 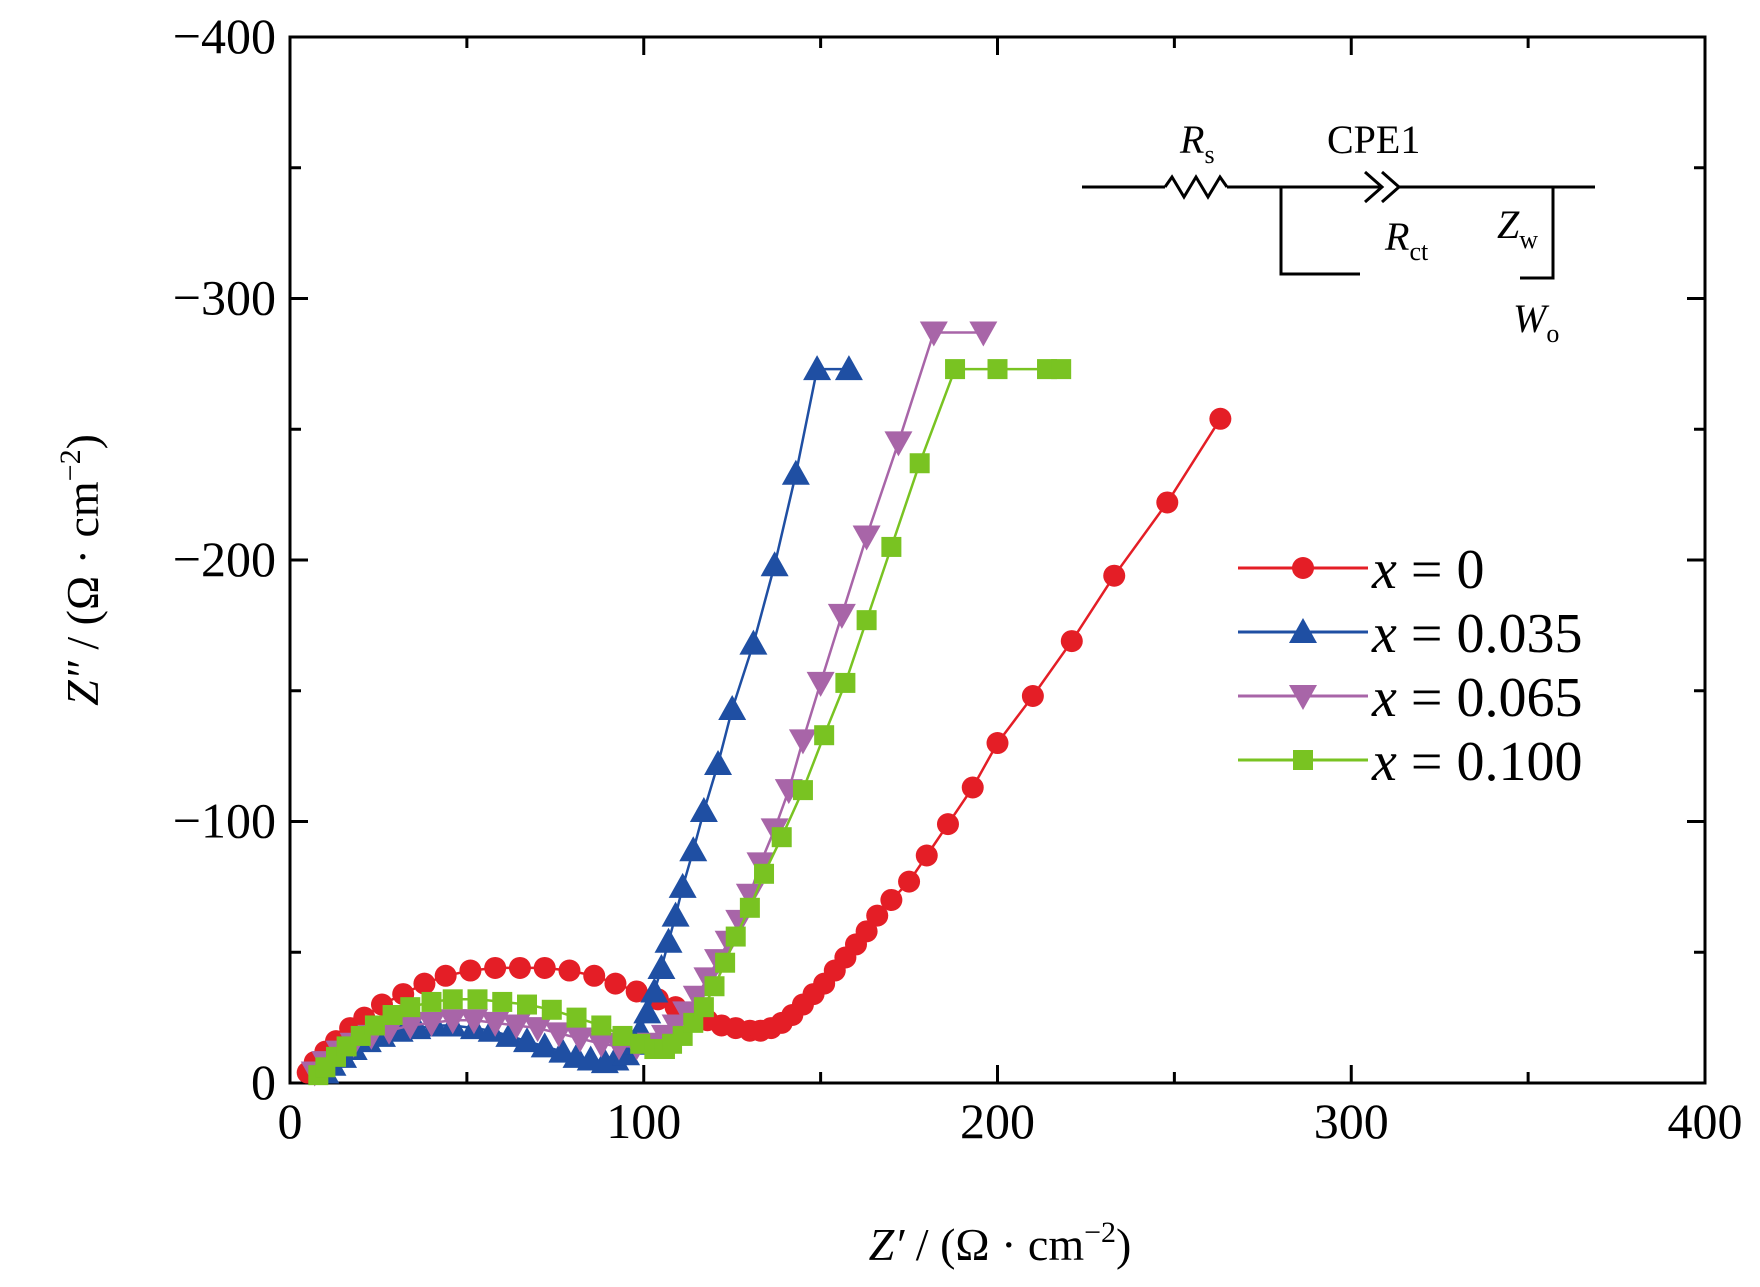 I want to click on legend-entry: x = 0.065, so click(x=1410, y=698).